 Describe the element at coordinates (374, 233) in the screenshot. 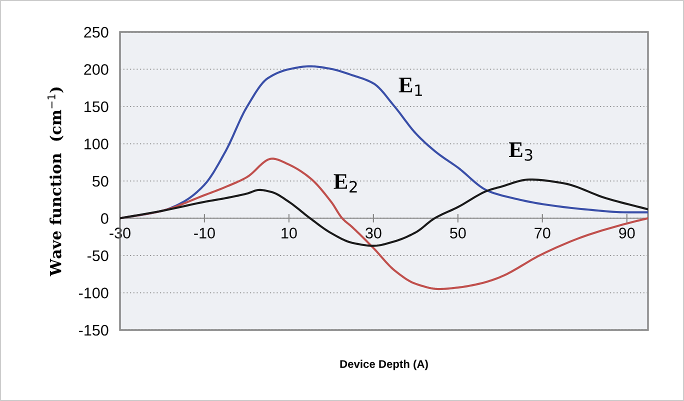

I see `x-tick-label: 30` at that location.